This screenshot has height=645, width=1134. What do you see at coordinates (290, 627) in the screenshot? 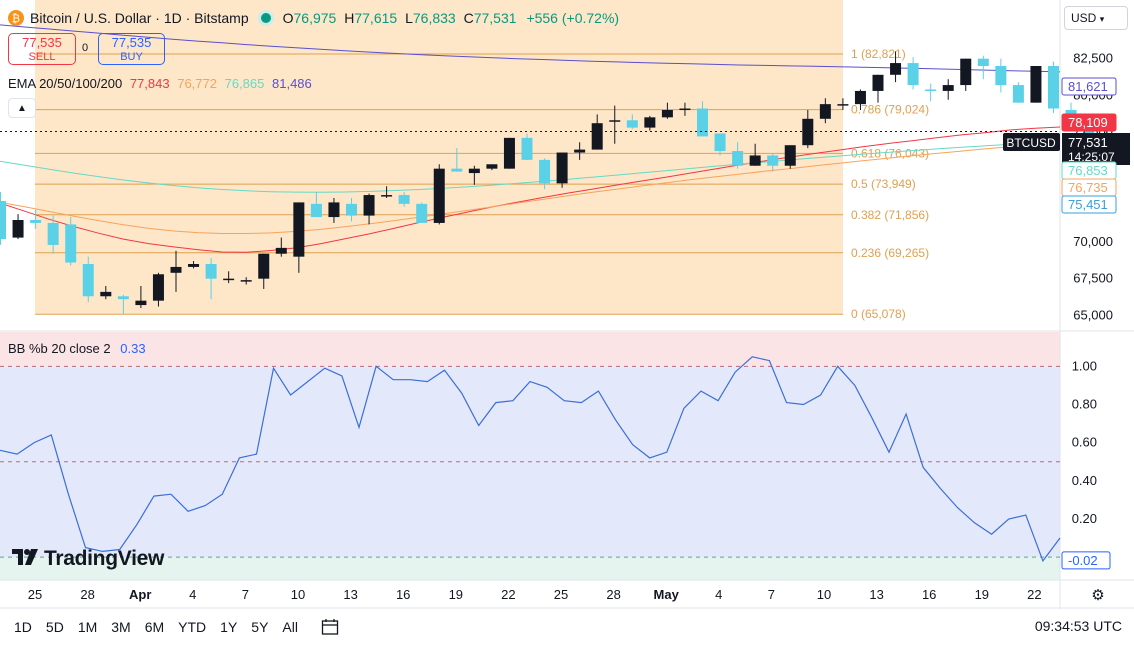
I see `timeframe-all: All` at bounding box center [290, 627].